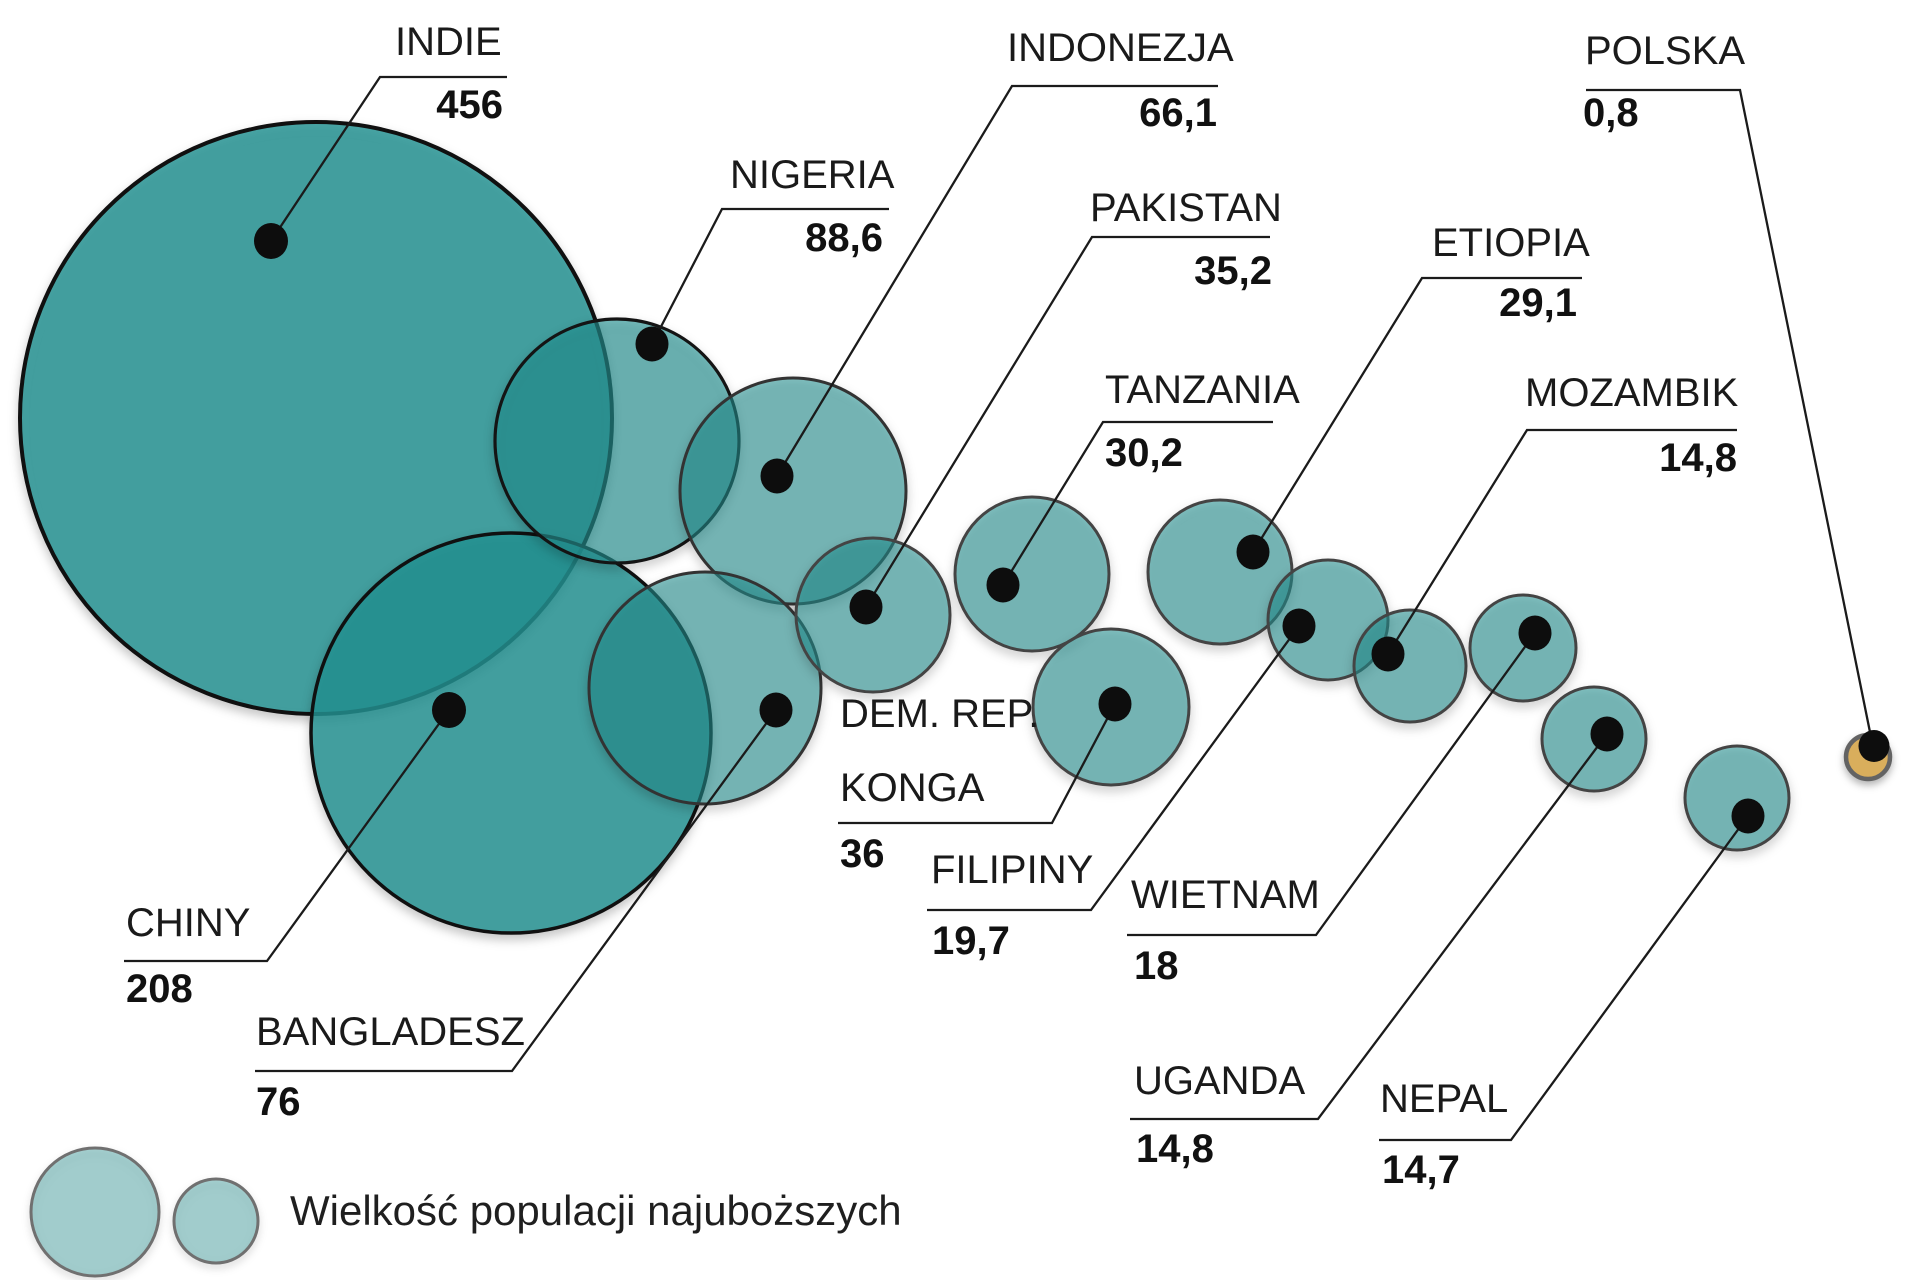 The image size is (1920, 1280). Describe the element at coordinates (516, 891) in the screenshot. I see `leader-line-bangladesz` at that location.